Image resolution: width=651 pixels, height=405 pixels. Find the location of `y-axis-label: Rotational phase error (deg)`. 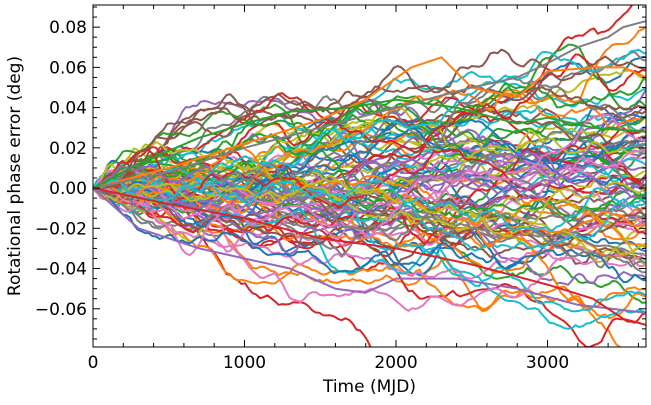

y-axis-label: Rotational phase error (deg) is located at coordinates (15, 176).